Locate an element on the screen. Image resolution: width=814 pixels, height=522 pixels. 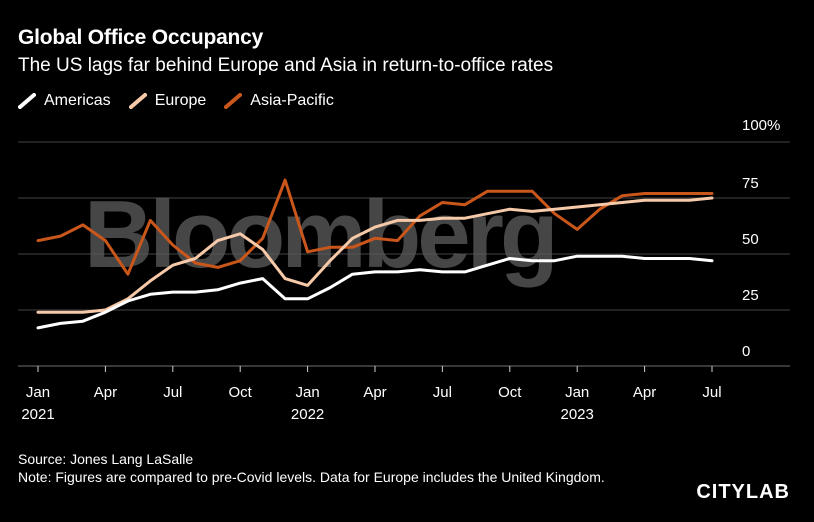
legend: Americas Europe Asia-Pacific is located at coordinates (176, 101).